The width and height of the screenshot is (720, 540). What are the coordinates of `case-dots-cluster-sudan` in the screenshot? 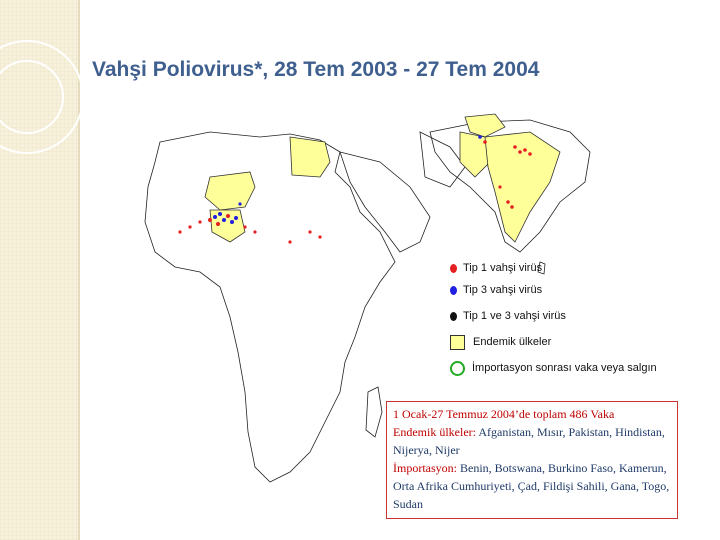 It's located at (305, 237).